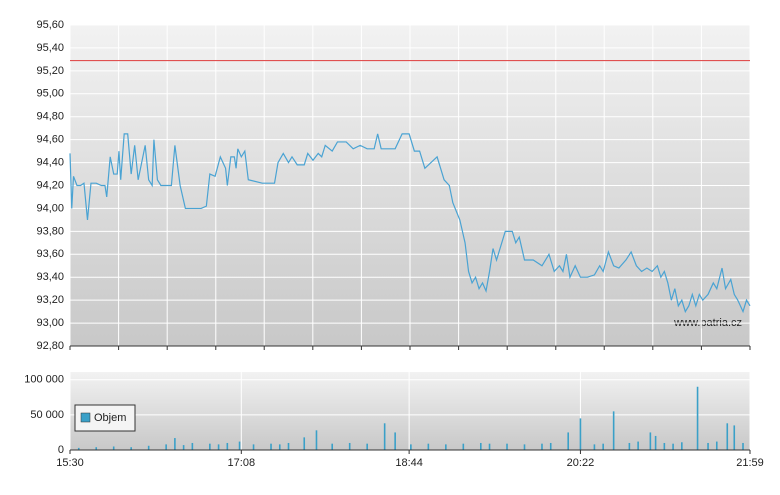  What do you see at coordinates (50, 48) in the screenshot?
I see `y-tick-label: 95,40` at bounding box center [50, 48].